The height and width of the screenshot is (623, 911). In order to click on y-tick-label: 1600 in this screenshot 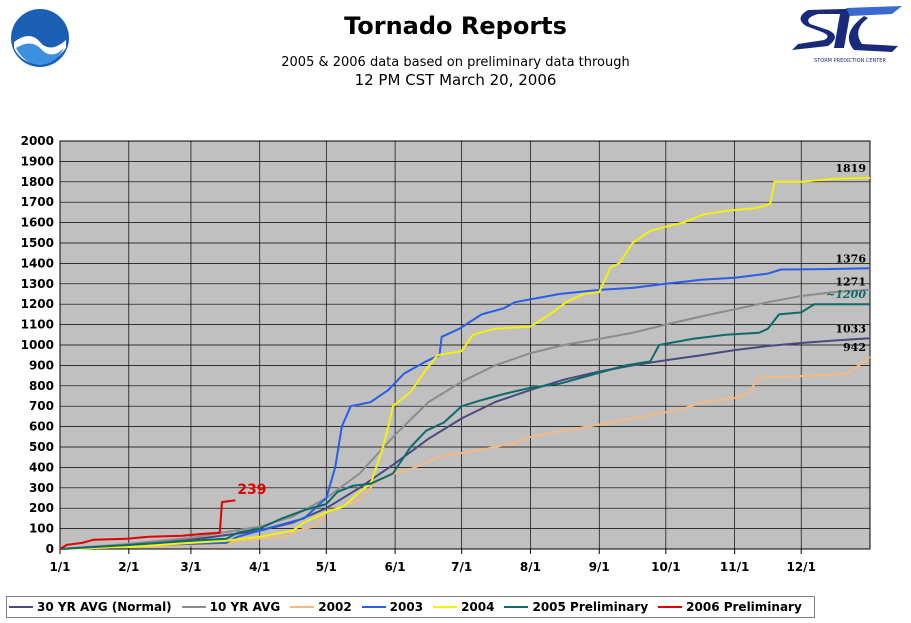, I will do `click(37, 223)`.